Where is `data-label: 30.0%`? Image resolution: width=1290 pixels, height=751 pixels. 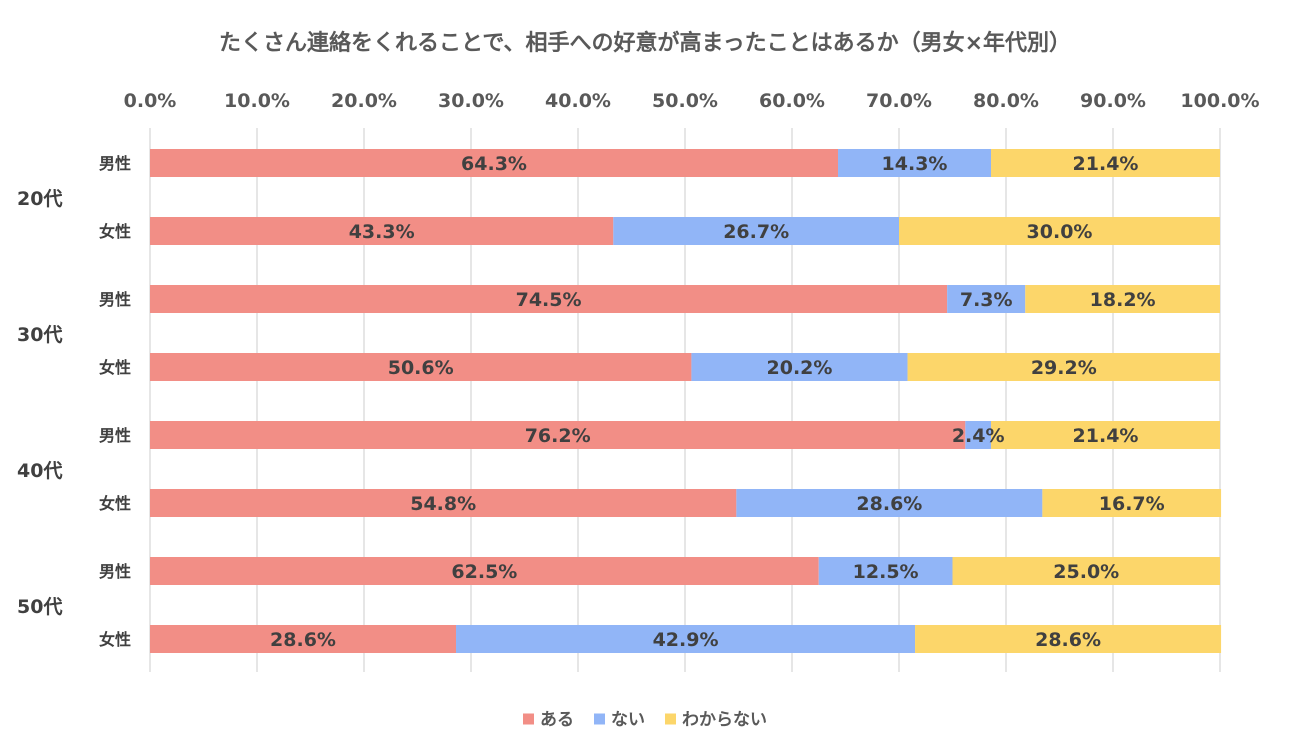
data-label: 30.0% is located at coordinates (1060, 232).